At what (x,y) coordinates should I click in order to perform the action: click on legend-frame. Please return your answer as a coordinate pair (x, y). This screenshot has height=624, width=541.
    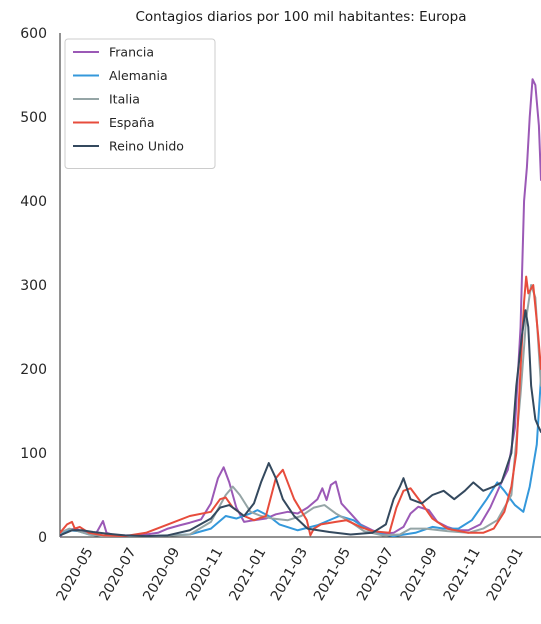
    Looking at the image, I should click on (140, 103).